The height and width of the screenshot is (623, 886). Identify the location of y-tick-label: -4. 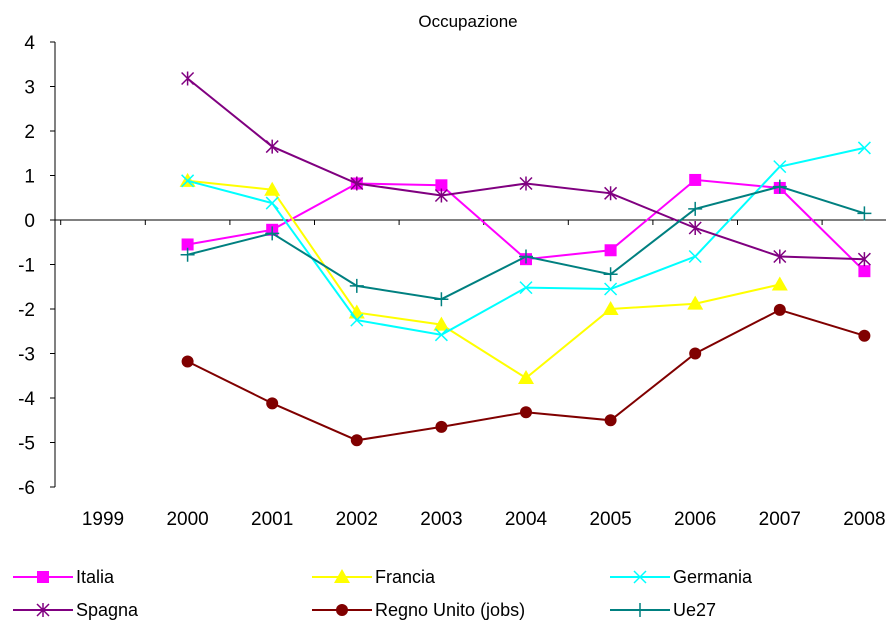
(26, 399).